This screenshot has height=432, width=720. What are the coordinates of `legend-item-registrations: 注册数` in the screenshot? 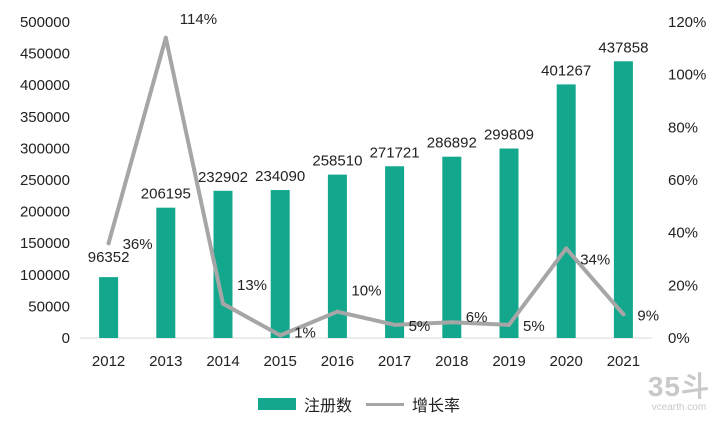 It's located at (305, 404).